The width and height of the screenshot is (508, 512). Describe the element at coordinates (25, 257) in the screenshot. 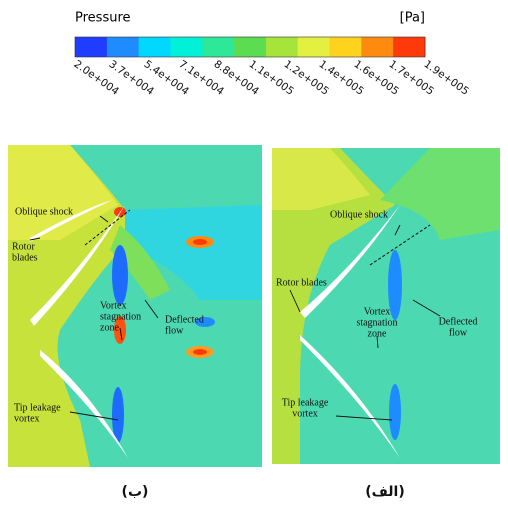

I see `annotation: blades` at that location.